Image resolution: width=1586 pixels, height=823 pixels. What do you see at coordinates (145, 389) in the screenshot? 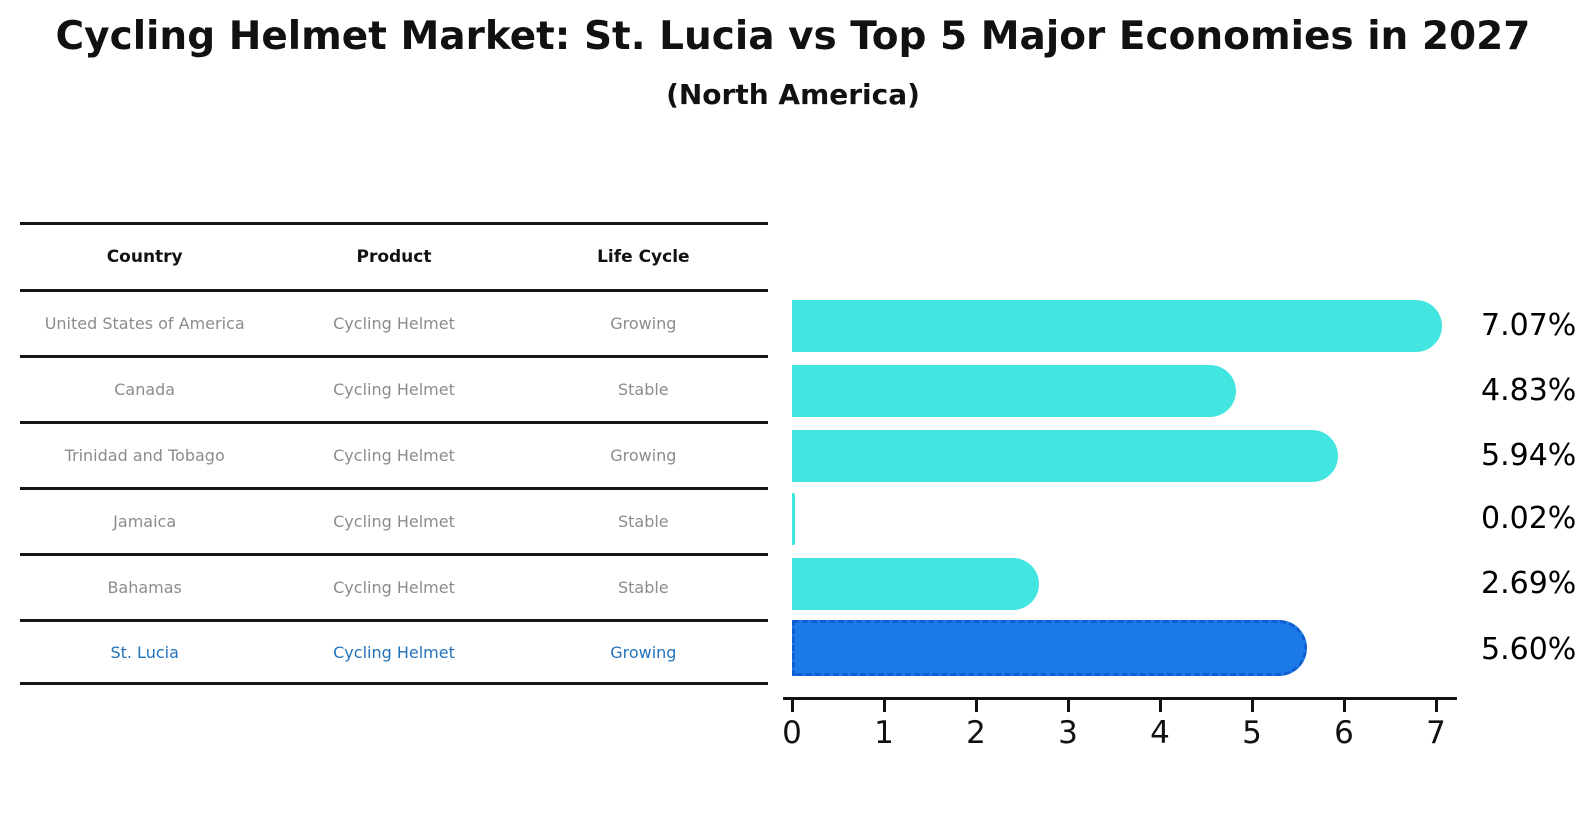
I see `cell-country: Canada` at bounding box center [145, 389].